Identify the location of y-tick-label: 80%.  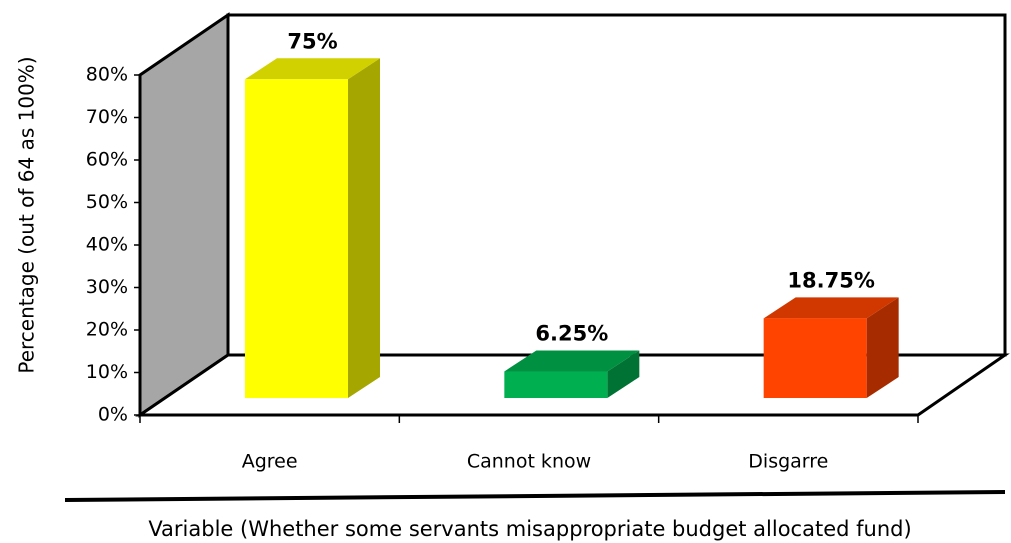
(107, 75).